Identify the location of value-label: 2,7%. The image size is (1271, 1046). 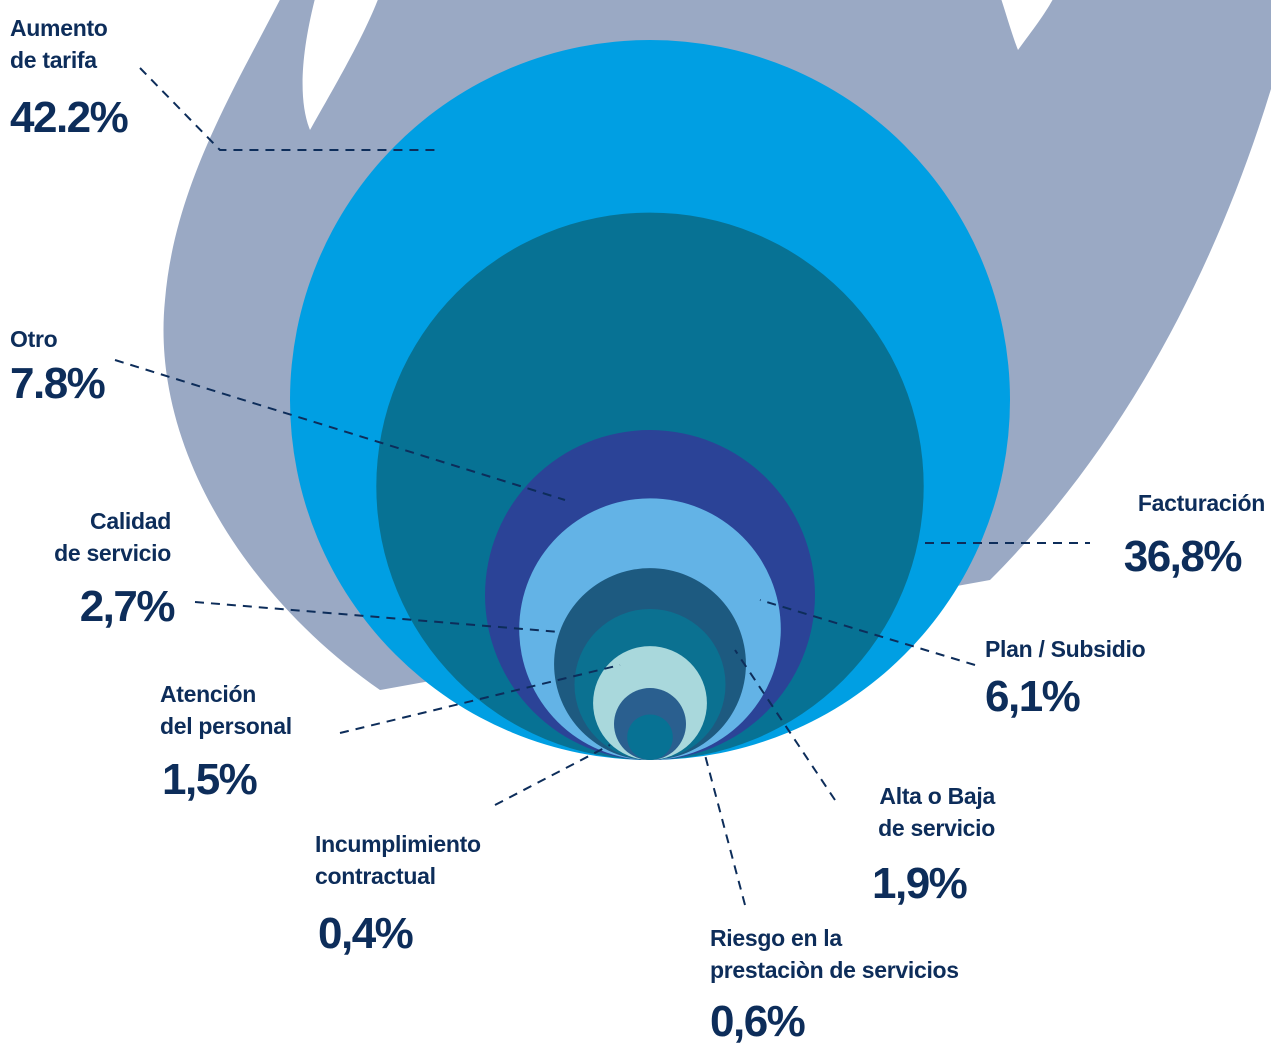
(127, 606).